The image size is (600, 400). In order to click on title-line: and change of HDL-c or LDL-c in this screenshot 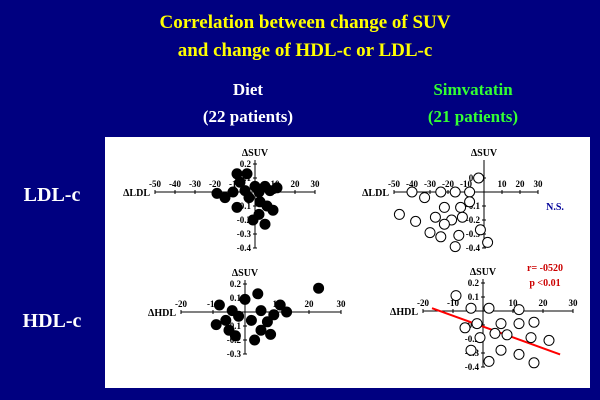, I will do `click(305, 50)`.